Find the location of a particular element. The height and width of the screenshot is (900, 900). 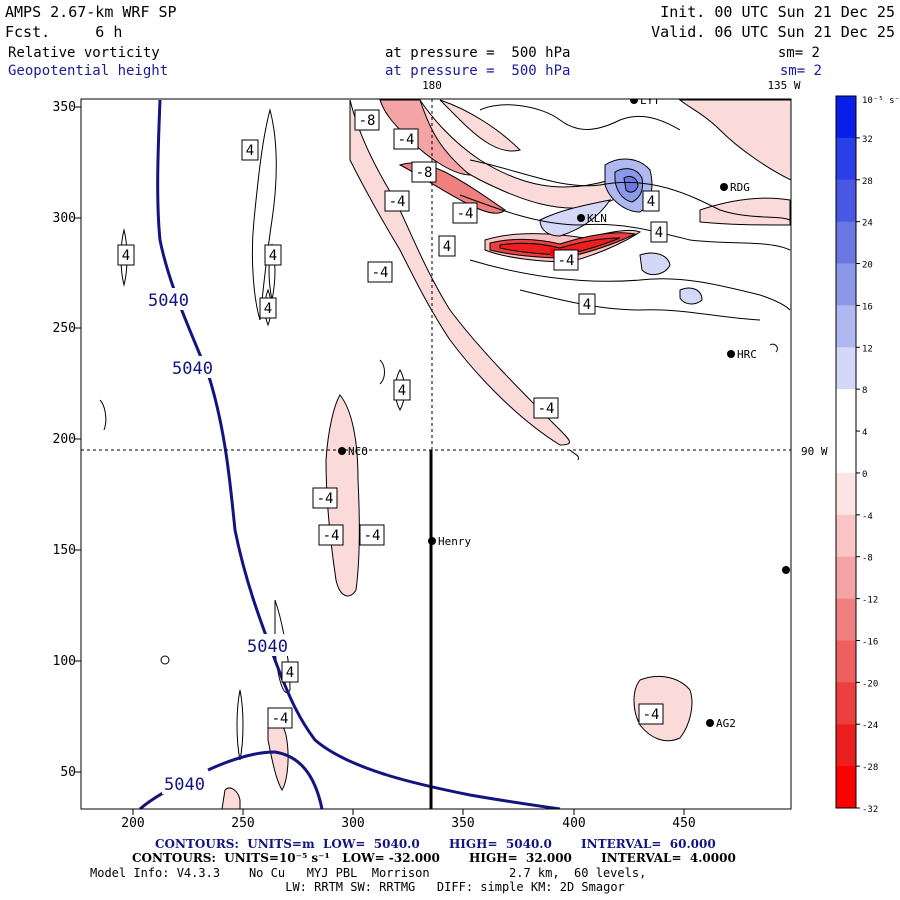

field1-smoothing: sm= 2 is located at coordinates (799, 53).